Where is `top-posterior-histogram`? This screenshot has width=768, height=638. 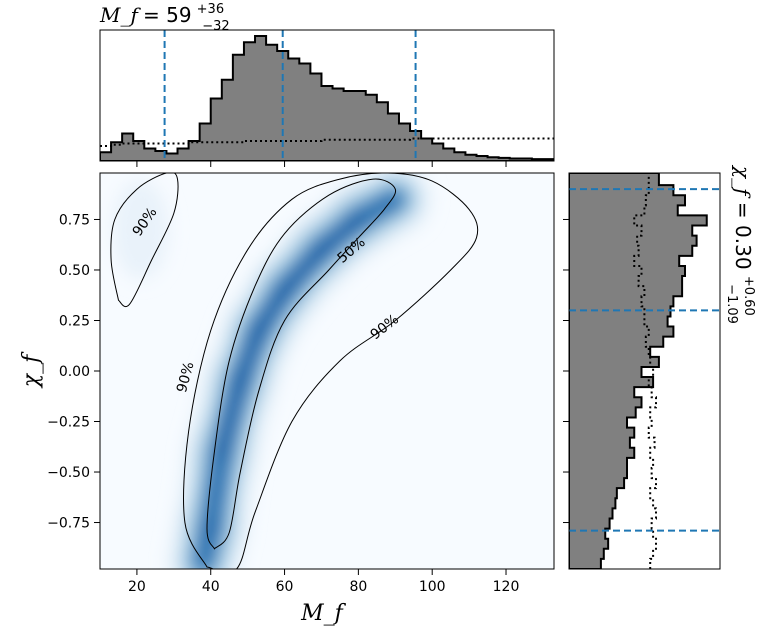
top-posterior-histogram is located at coordinates (327, 98).